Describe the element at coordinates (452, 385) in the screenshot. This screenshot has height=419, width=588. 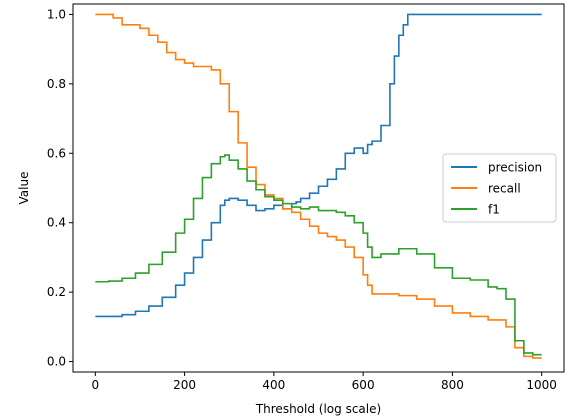
I see `x-tick-label: 800` at that location.